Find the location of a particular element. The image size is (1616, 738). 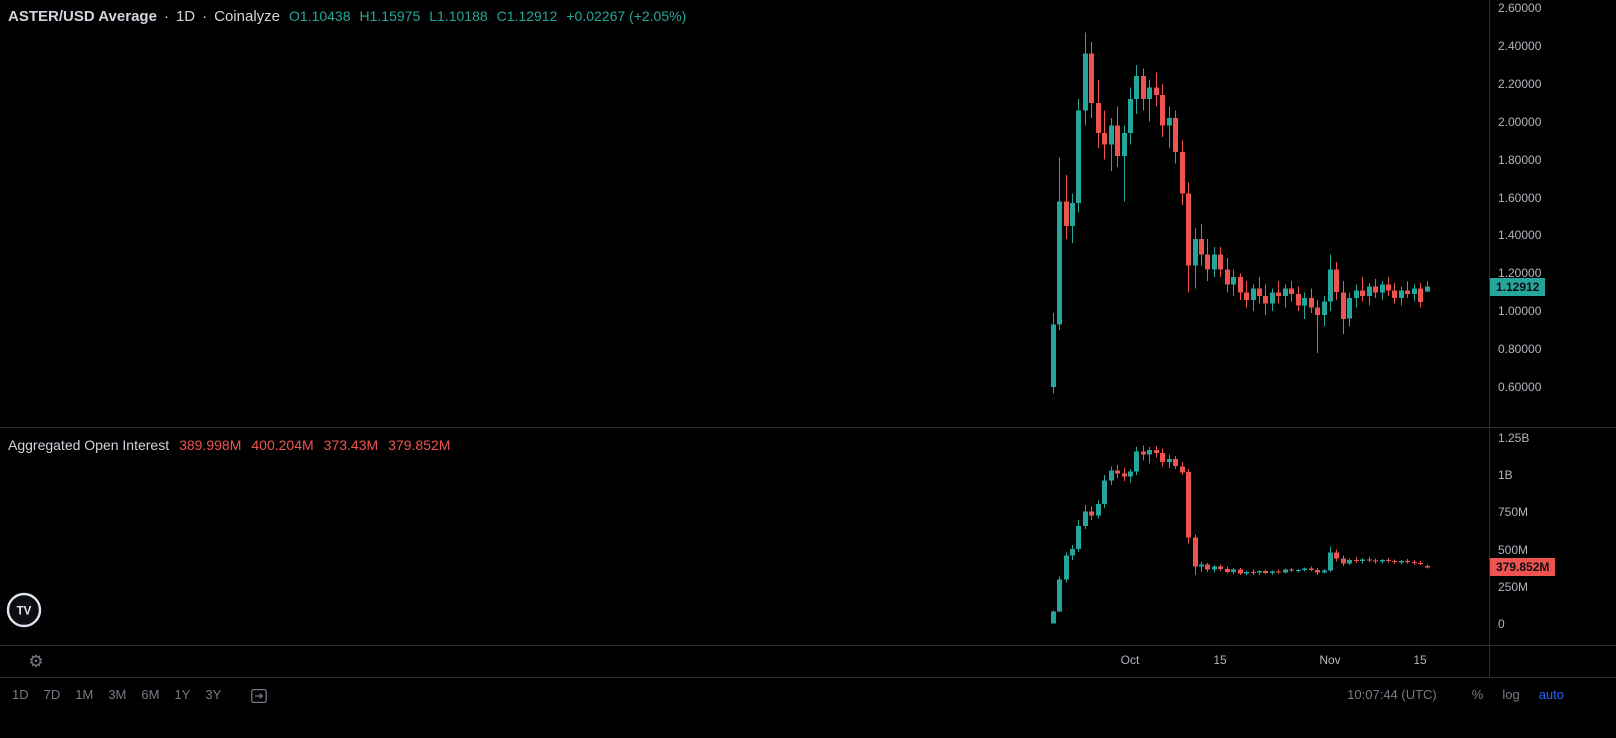

svg-text: TV is located at coordinates (24, 612).